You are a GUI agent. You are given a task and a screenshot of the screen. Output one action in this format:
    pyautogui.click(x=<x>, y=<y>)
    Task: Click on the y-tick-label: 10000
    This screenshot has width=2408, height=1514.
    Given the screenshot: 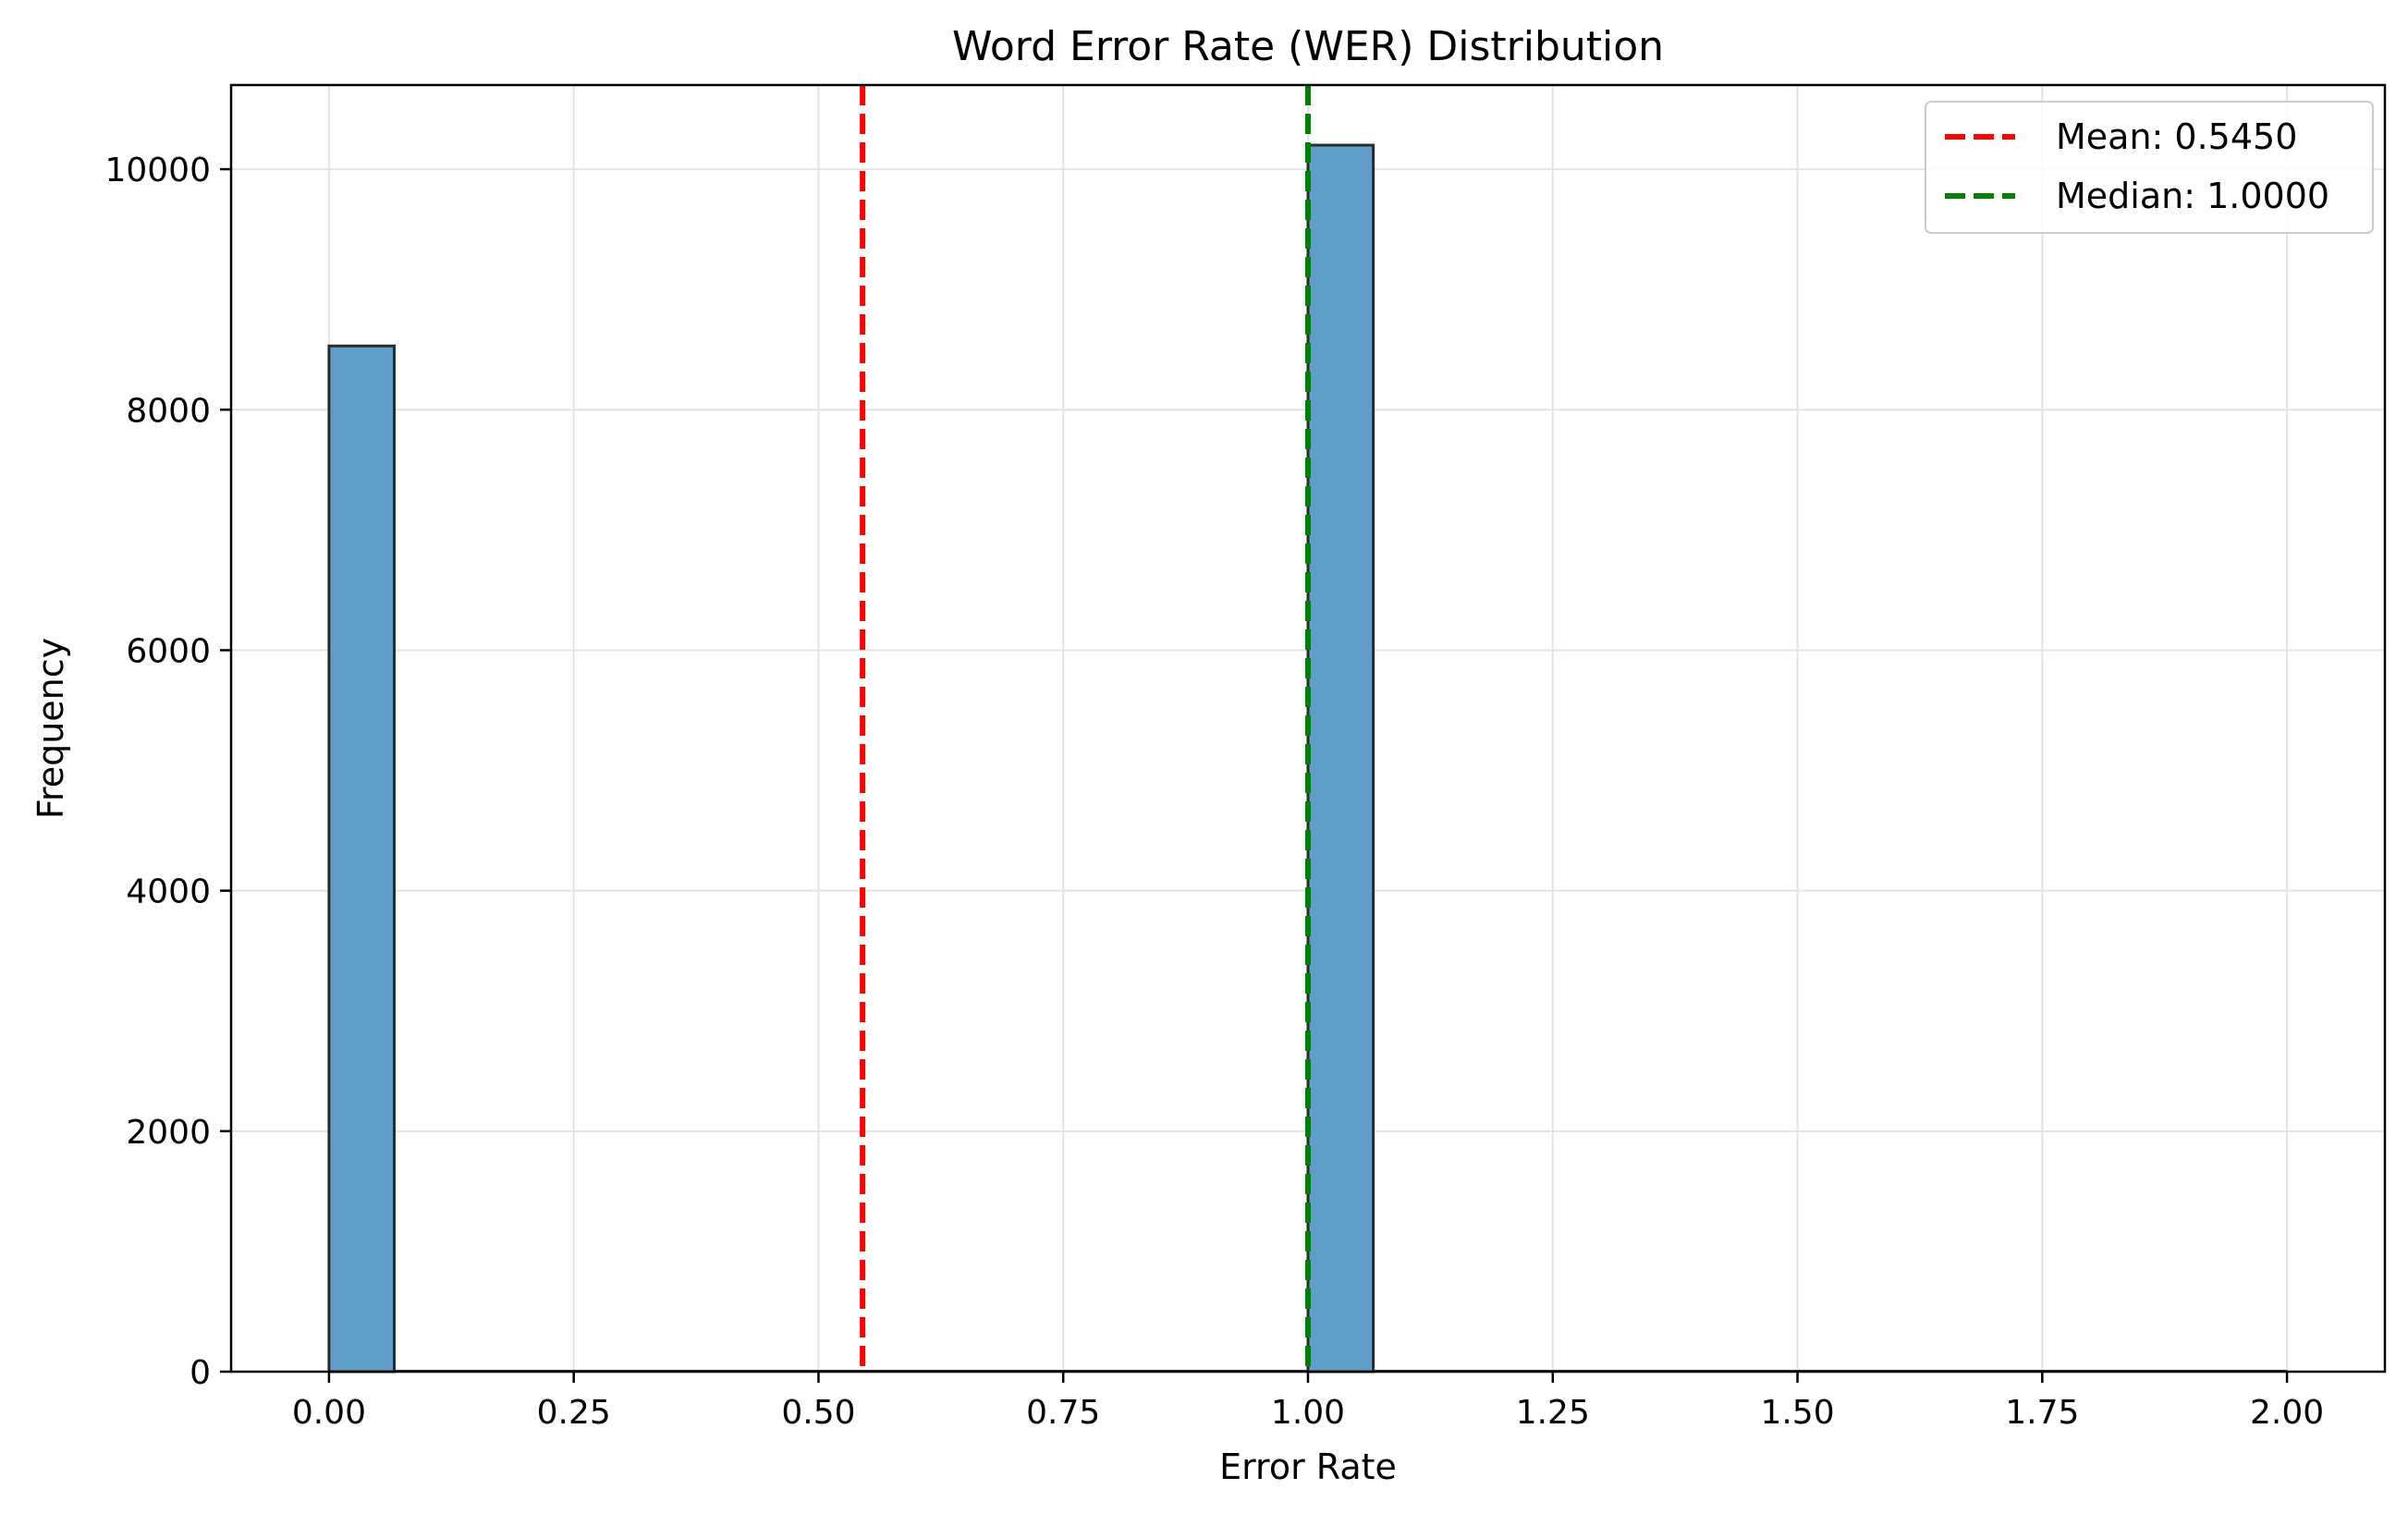 What is the action you would take?
    pyautogui.click(x=157, y=170)
    